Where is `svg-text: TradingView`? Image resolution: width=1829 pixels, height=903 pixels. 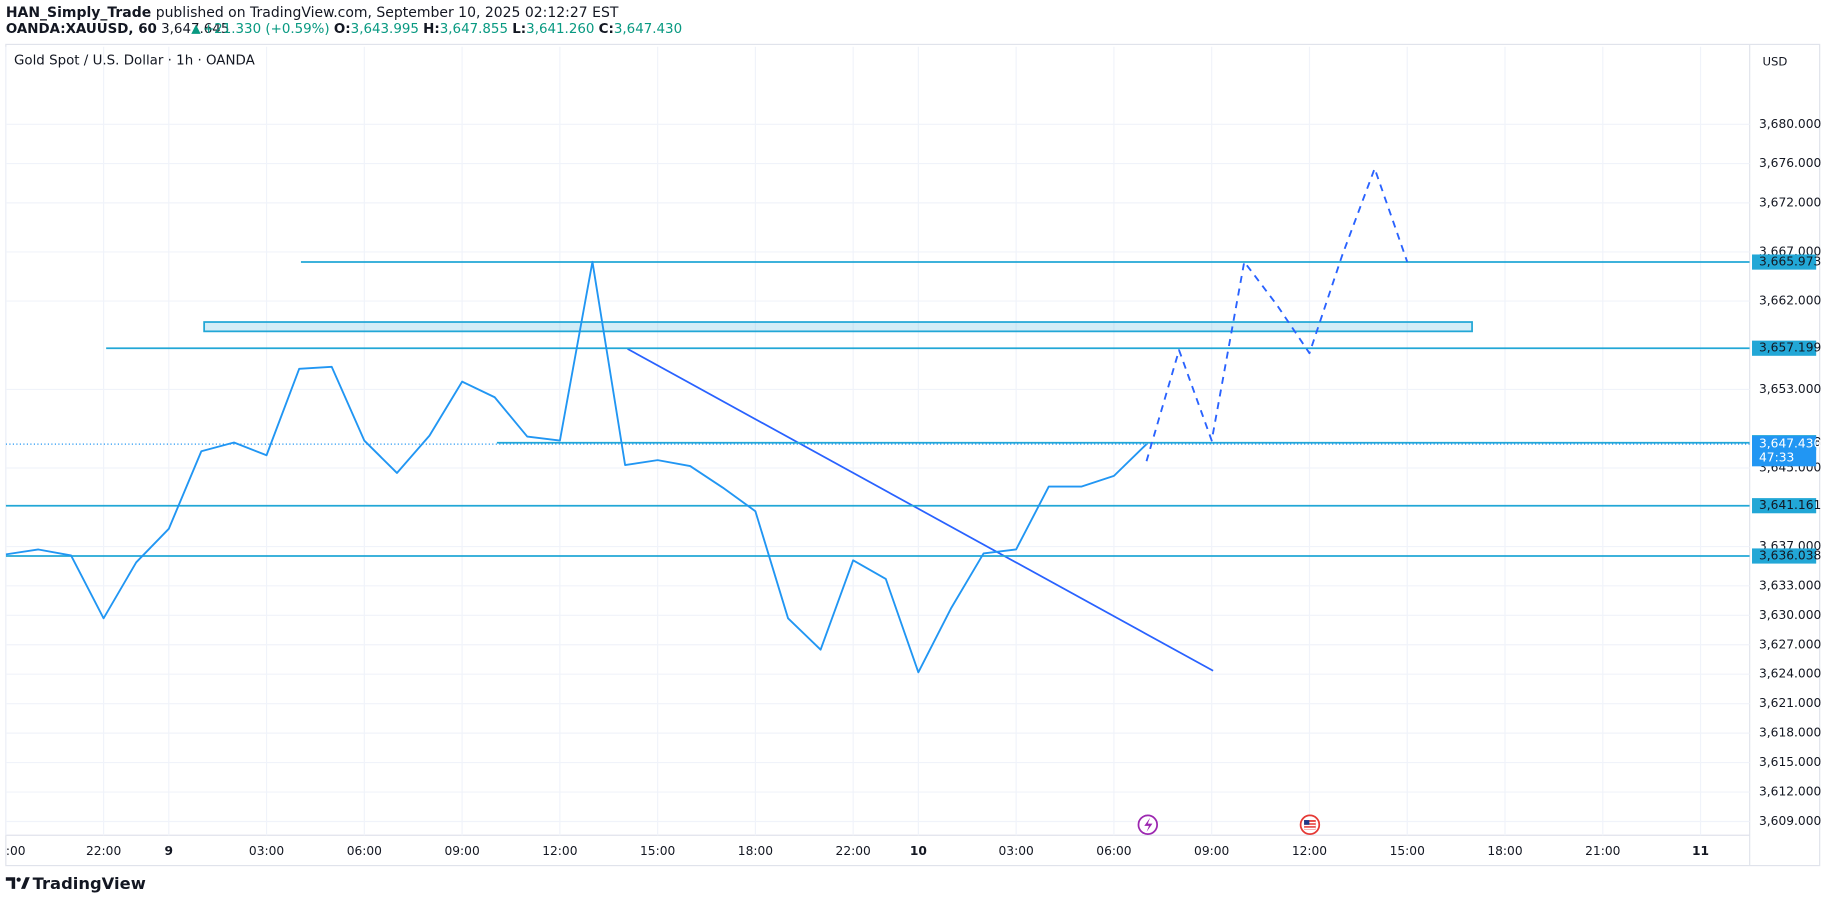 svg-text: TradingView is located at coordinates (89, 883).